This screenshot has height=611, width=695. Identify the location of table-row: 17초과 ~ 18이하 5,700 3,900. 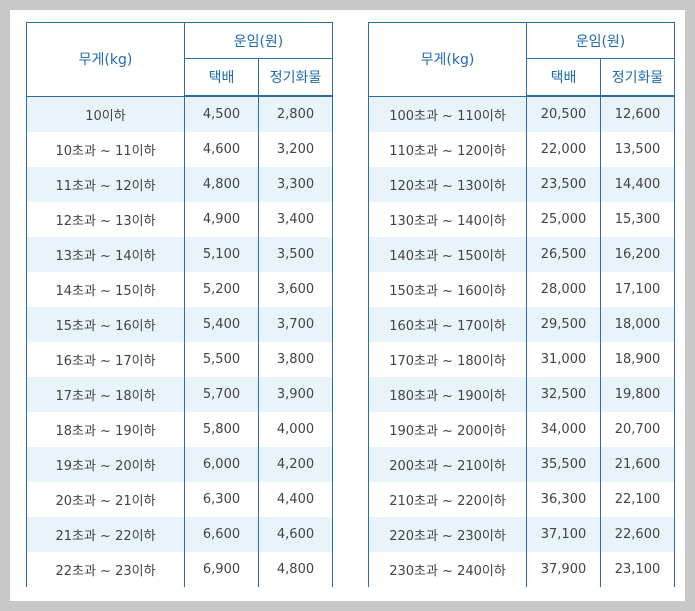
(179, 394).